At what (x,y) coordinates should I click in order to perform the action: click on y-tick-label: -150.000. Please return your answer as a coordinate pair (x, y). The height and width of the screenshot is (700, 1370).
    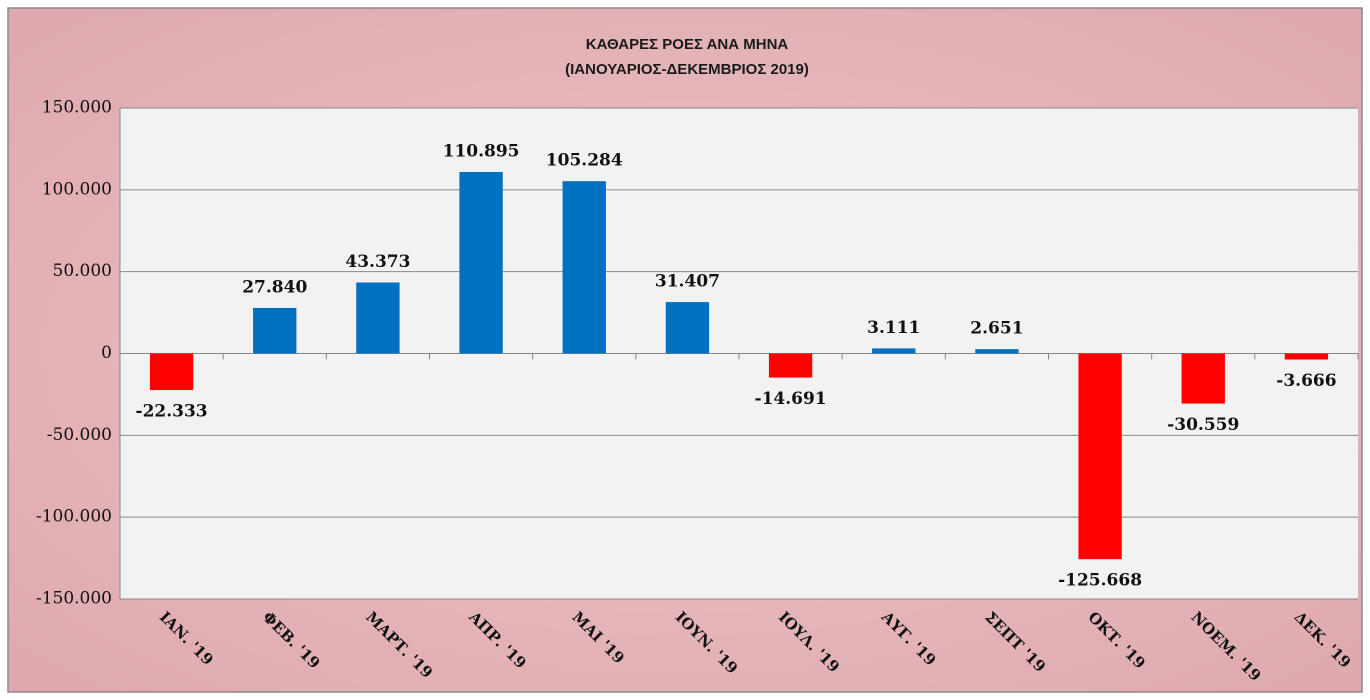
    Looking at the image, I should click on (74, 599).